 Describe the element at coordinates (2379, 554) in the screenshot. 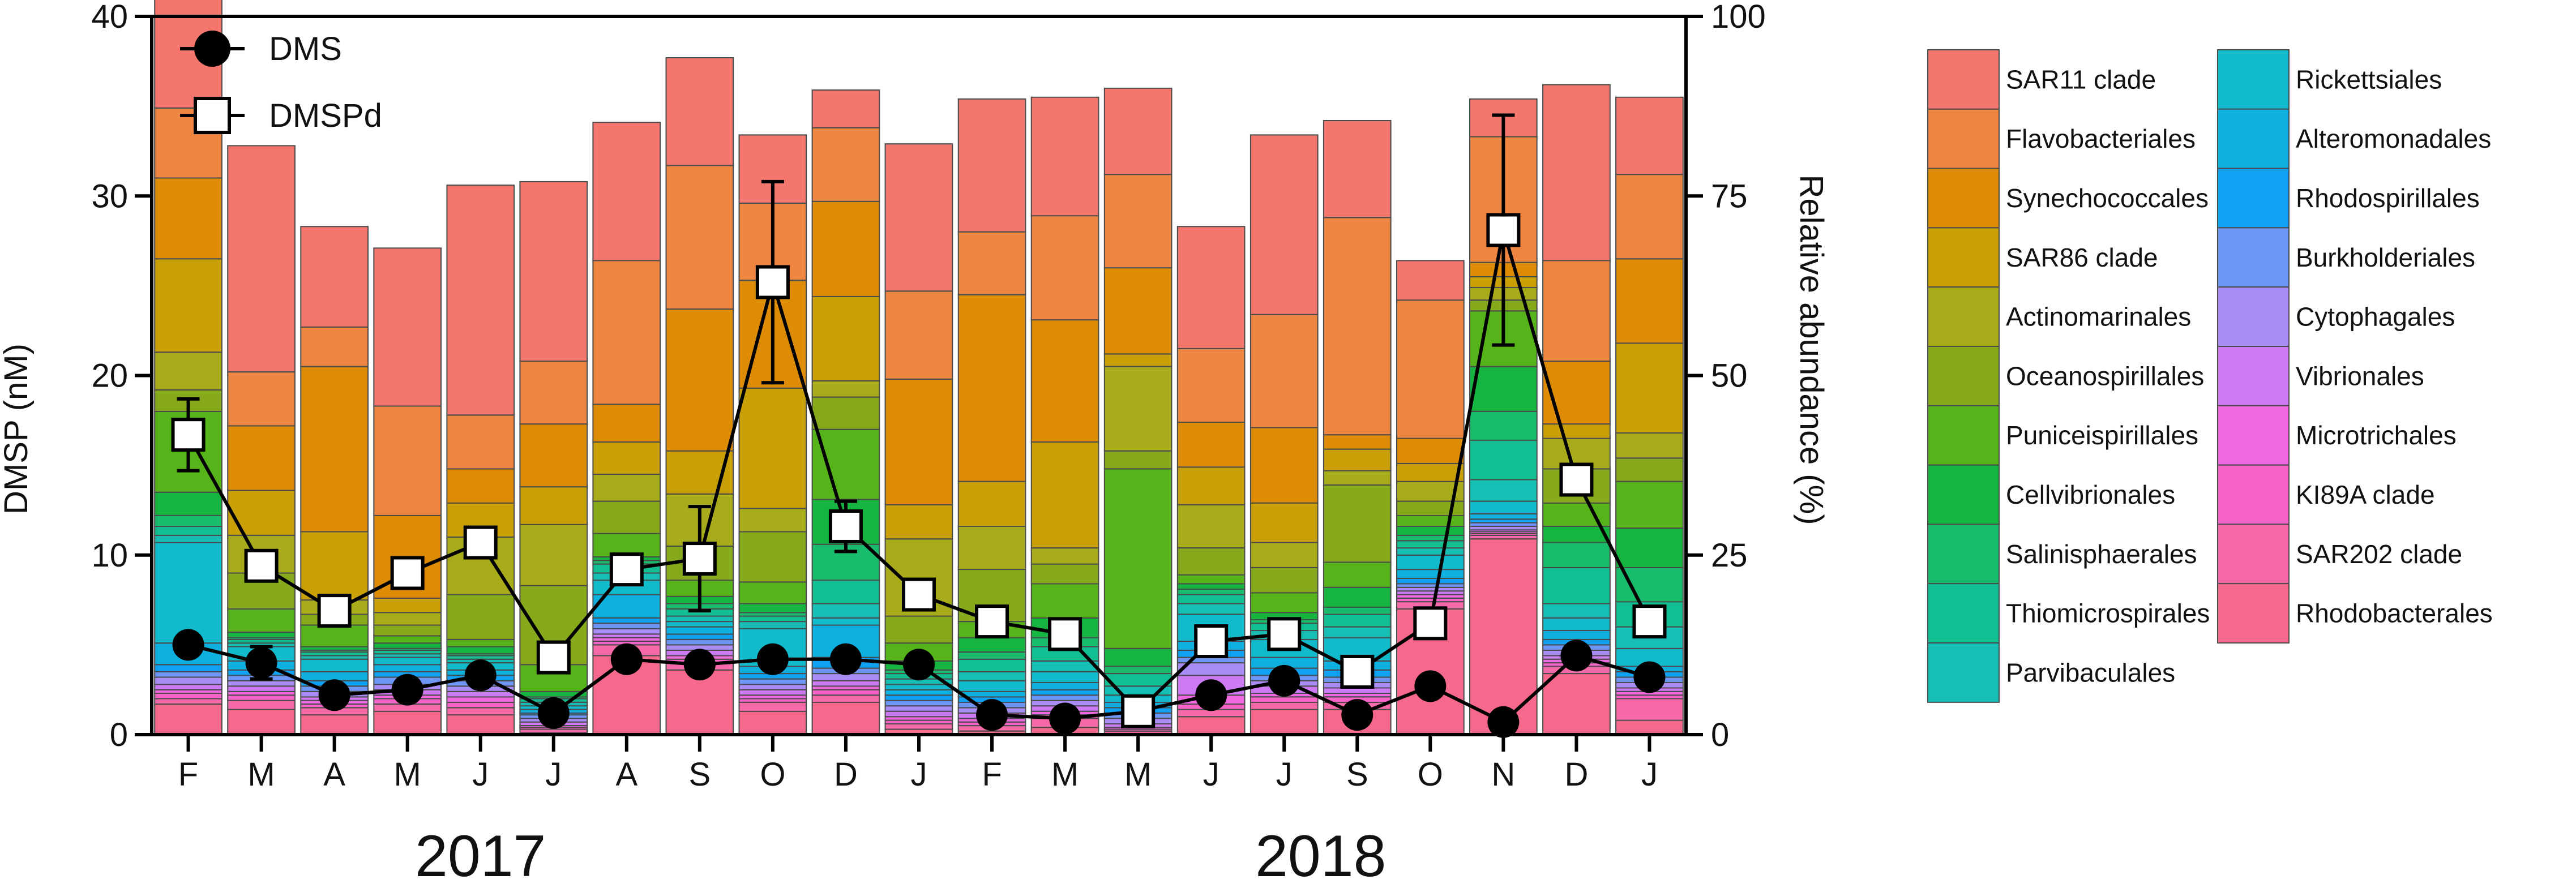

I see `taxa-legend-label: SAR202 clade` at that location.